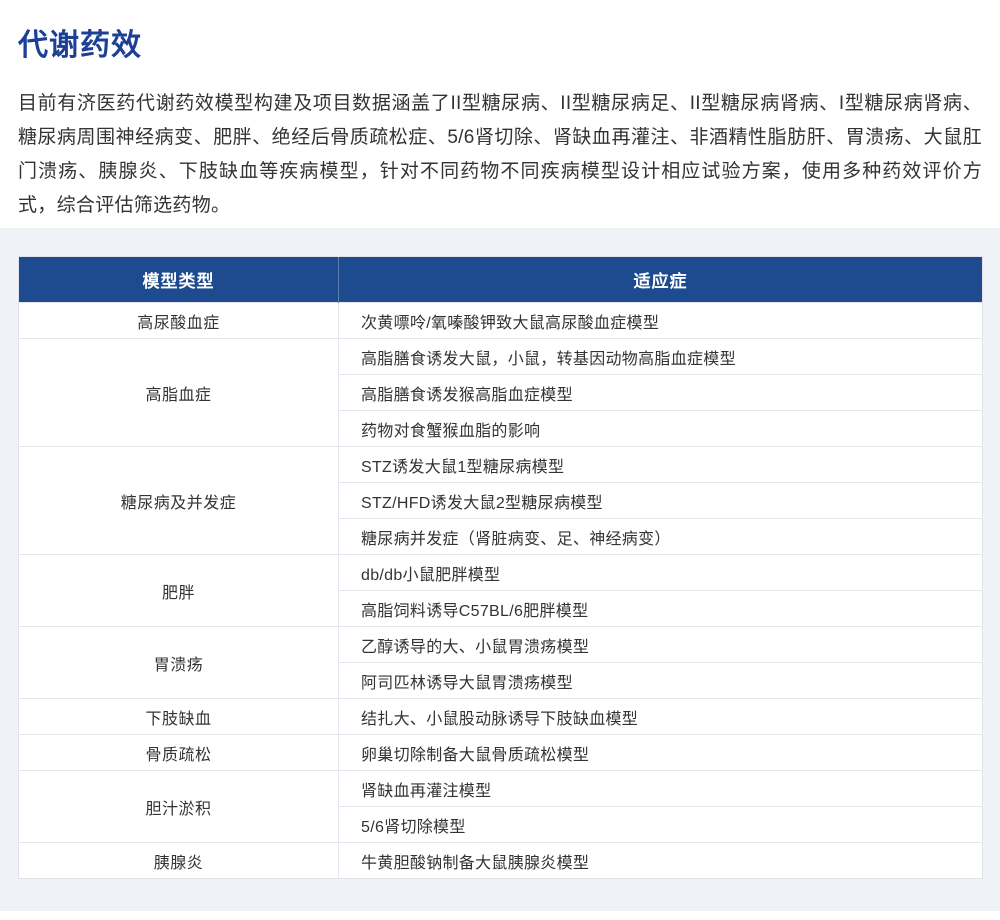 This screenshot has height=920, width=1000. I want to click on indication-cell: 阿司匹林诱导大鼠胃溃疡模型, so click(660, 680).